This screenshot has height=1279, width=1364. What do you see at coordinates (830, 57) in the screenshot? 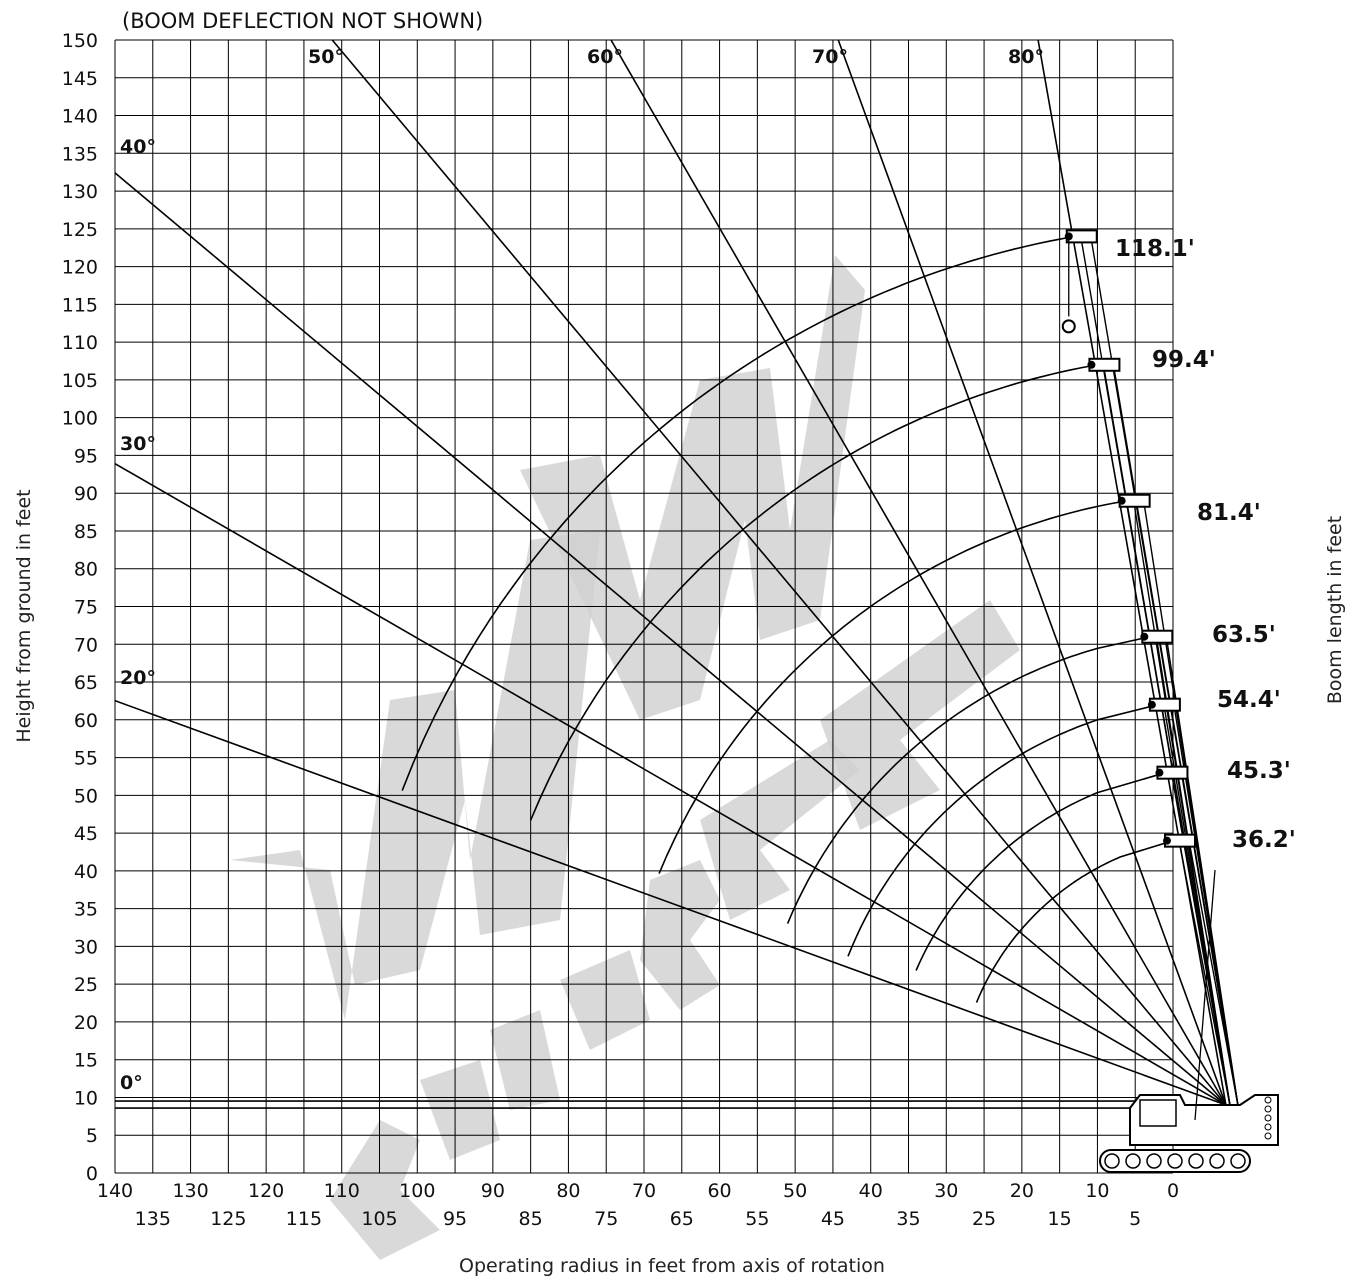
I see `angle-label: 70°` at bounding box center [830, 57].